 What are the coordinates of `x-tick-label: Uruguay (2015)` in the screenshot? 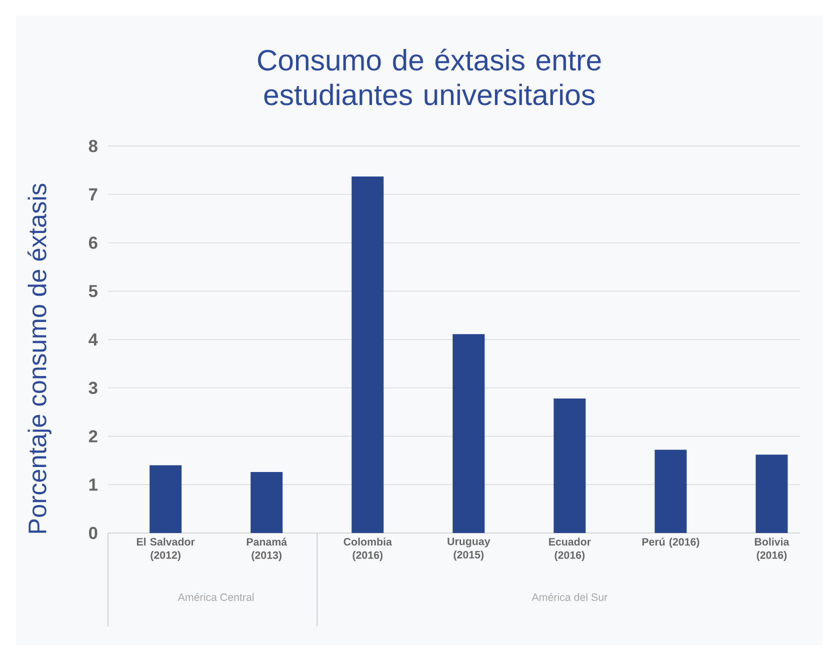 It's located at (469, 549).